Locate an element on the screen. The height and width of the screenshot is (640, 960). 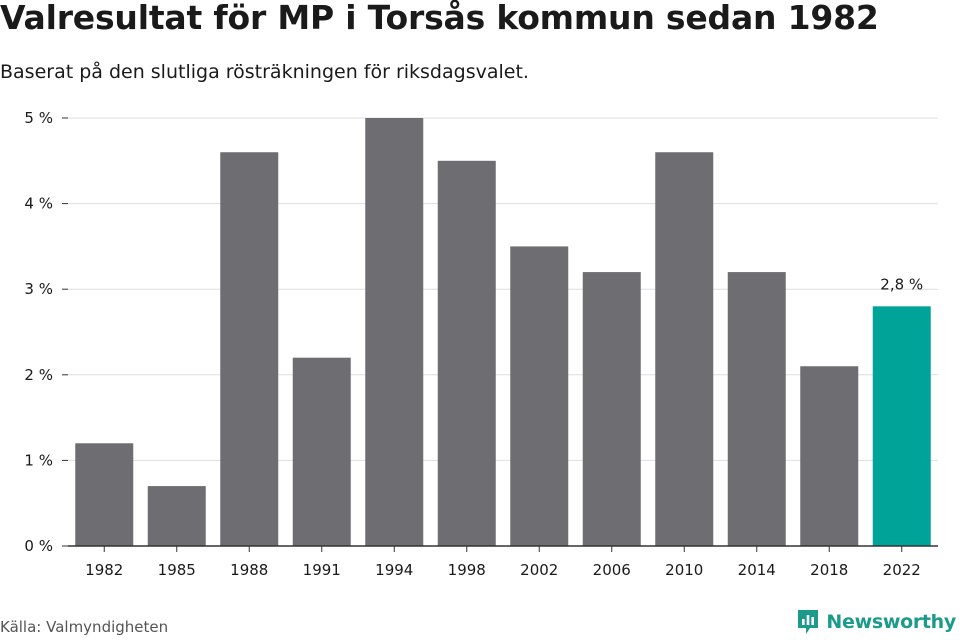
bar-1988 is located at coordinates (249, 349).